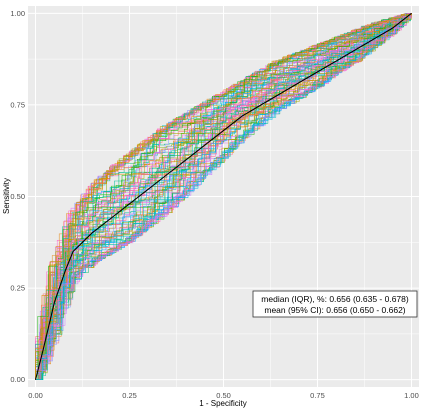  Describe the element at coordinates (335, 299) in the screenshot. I see `annotation-line-median: median (IQR), %: 0.656 (0.635 - 0.678)` at that location.